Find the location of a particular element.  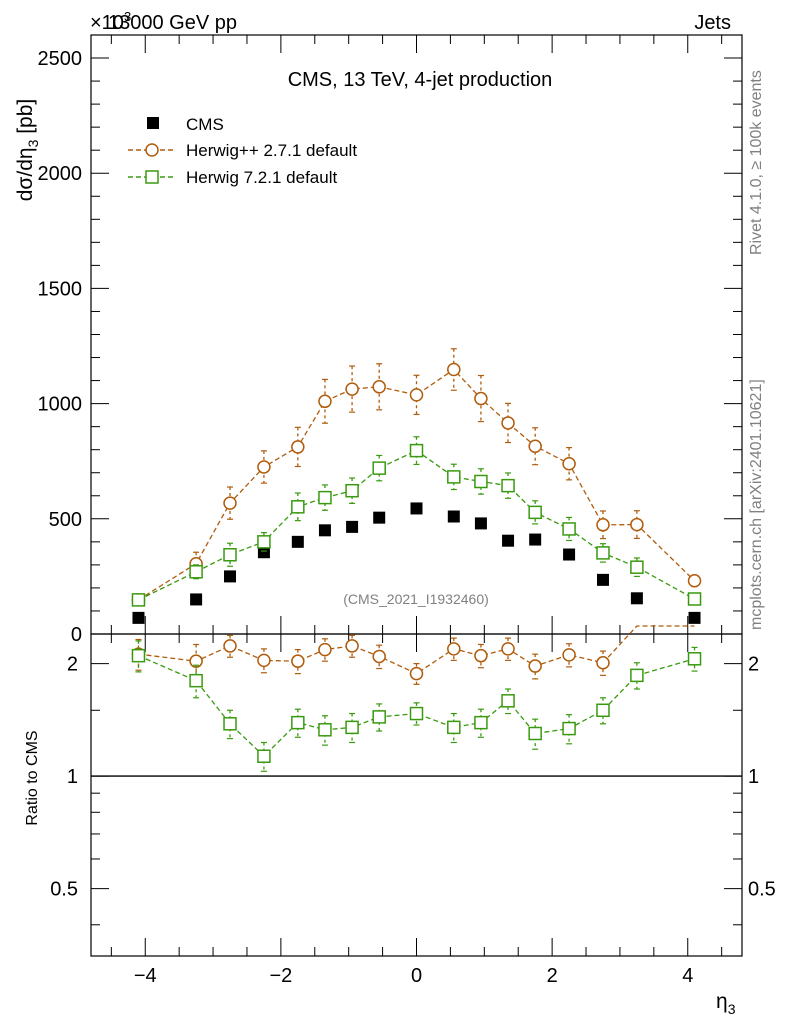

mcplots-label: mcplots.cern.ch [arXiv:2401.10621] is located at coordinates (756, 504).